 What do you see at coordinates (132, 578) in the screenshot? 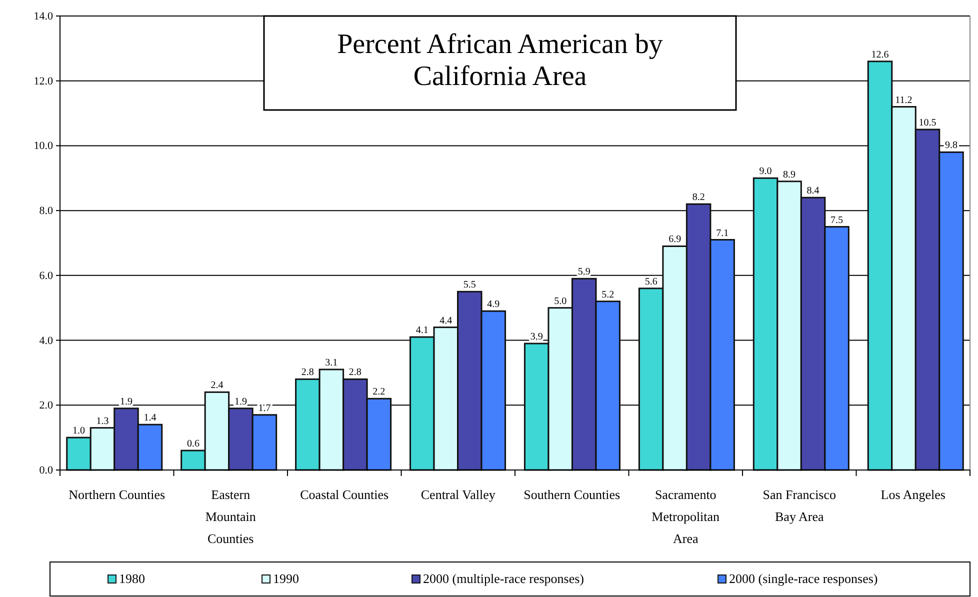
I see `legend-label: 1980` at bounding box center [132, 578].